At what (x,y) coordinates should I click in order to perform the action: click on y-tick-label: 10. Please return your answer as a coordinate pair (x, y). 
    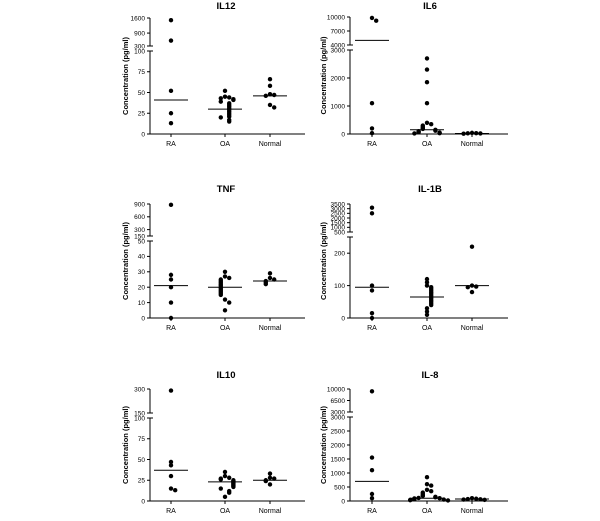
    Looking at the image, I should click on (142, 303).